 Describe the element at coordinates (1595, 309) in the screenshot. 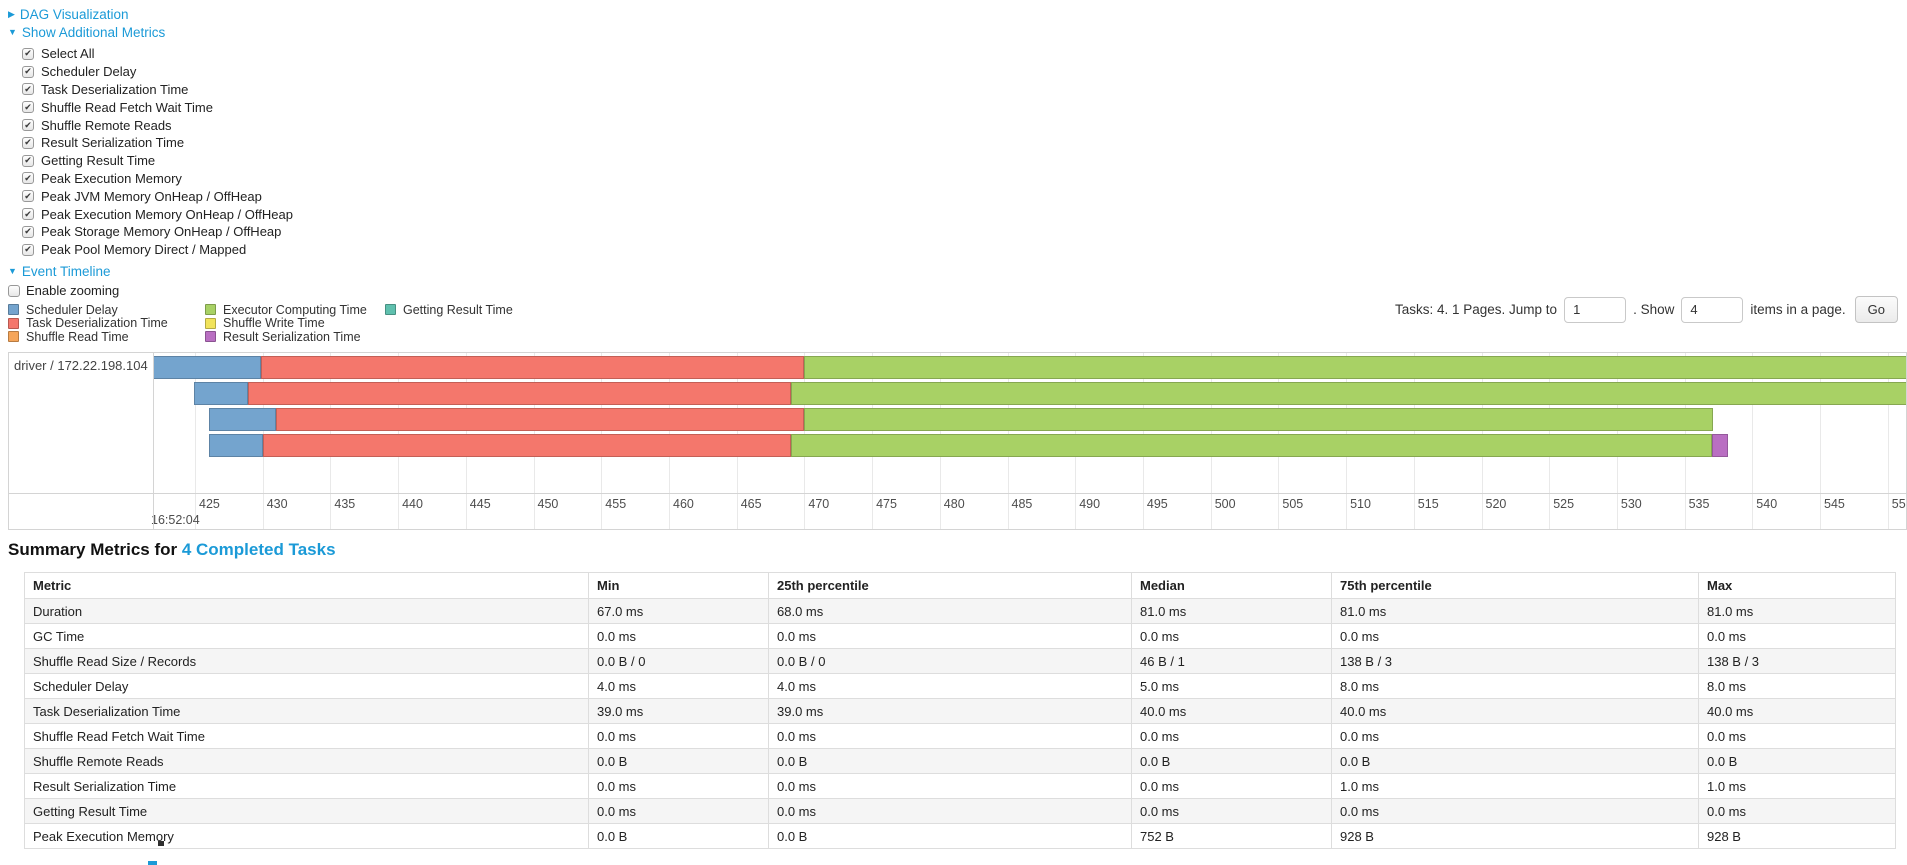

I see `jump-to-page-input` at that location.